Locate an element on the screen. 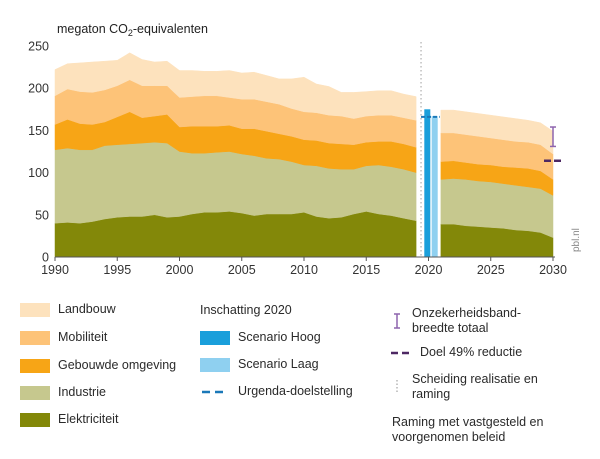 Image resolution: width=600 pixels, height=459 pixels. legend-label: Elektriciteit is located at coordinates (88, 419).